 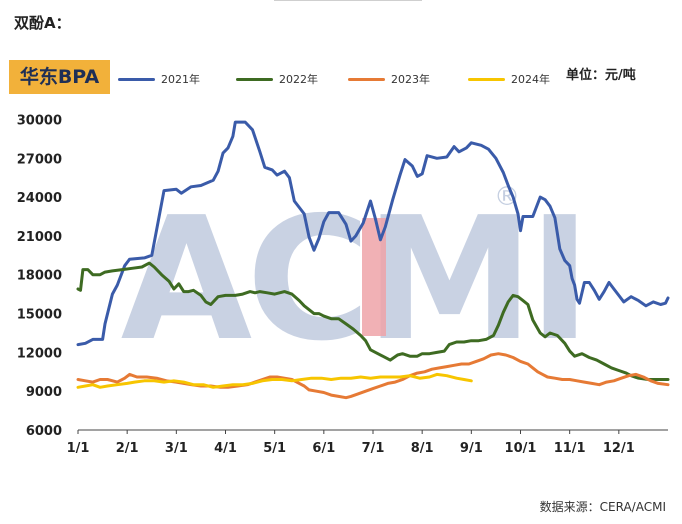 What do you see at coordinates (39, 237) in the screenshot?
I see `y-tick-label: 21000` at bounding box center [39, 237].